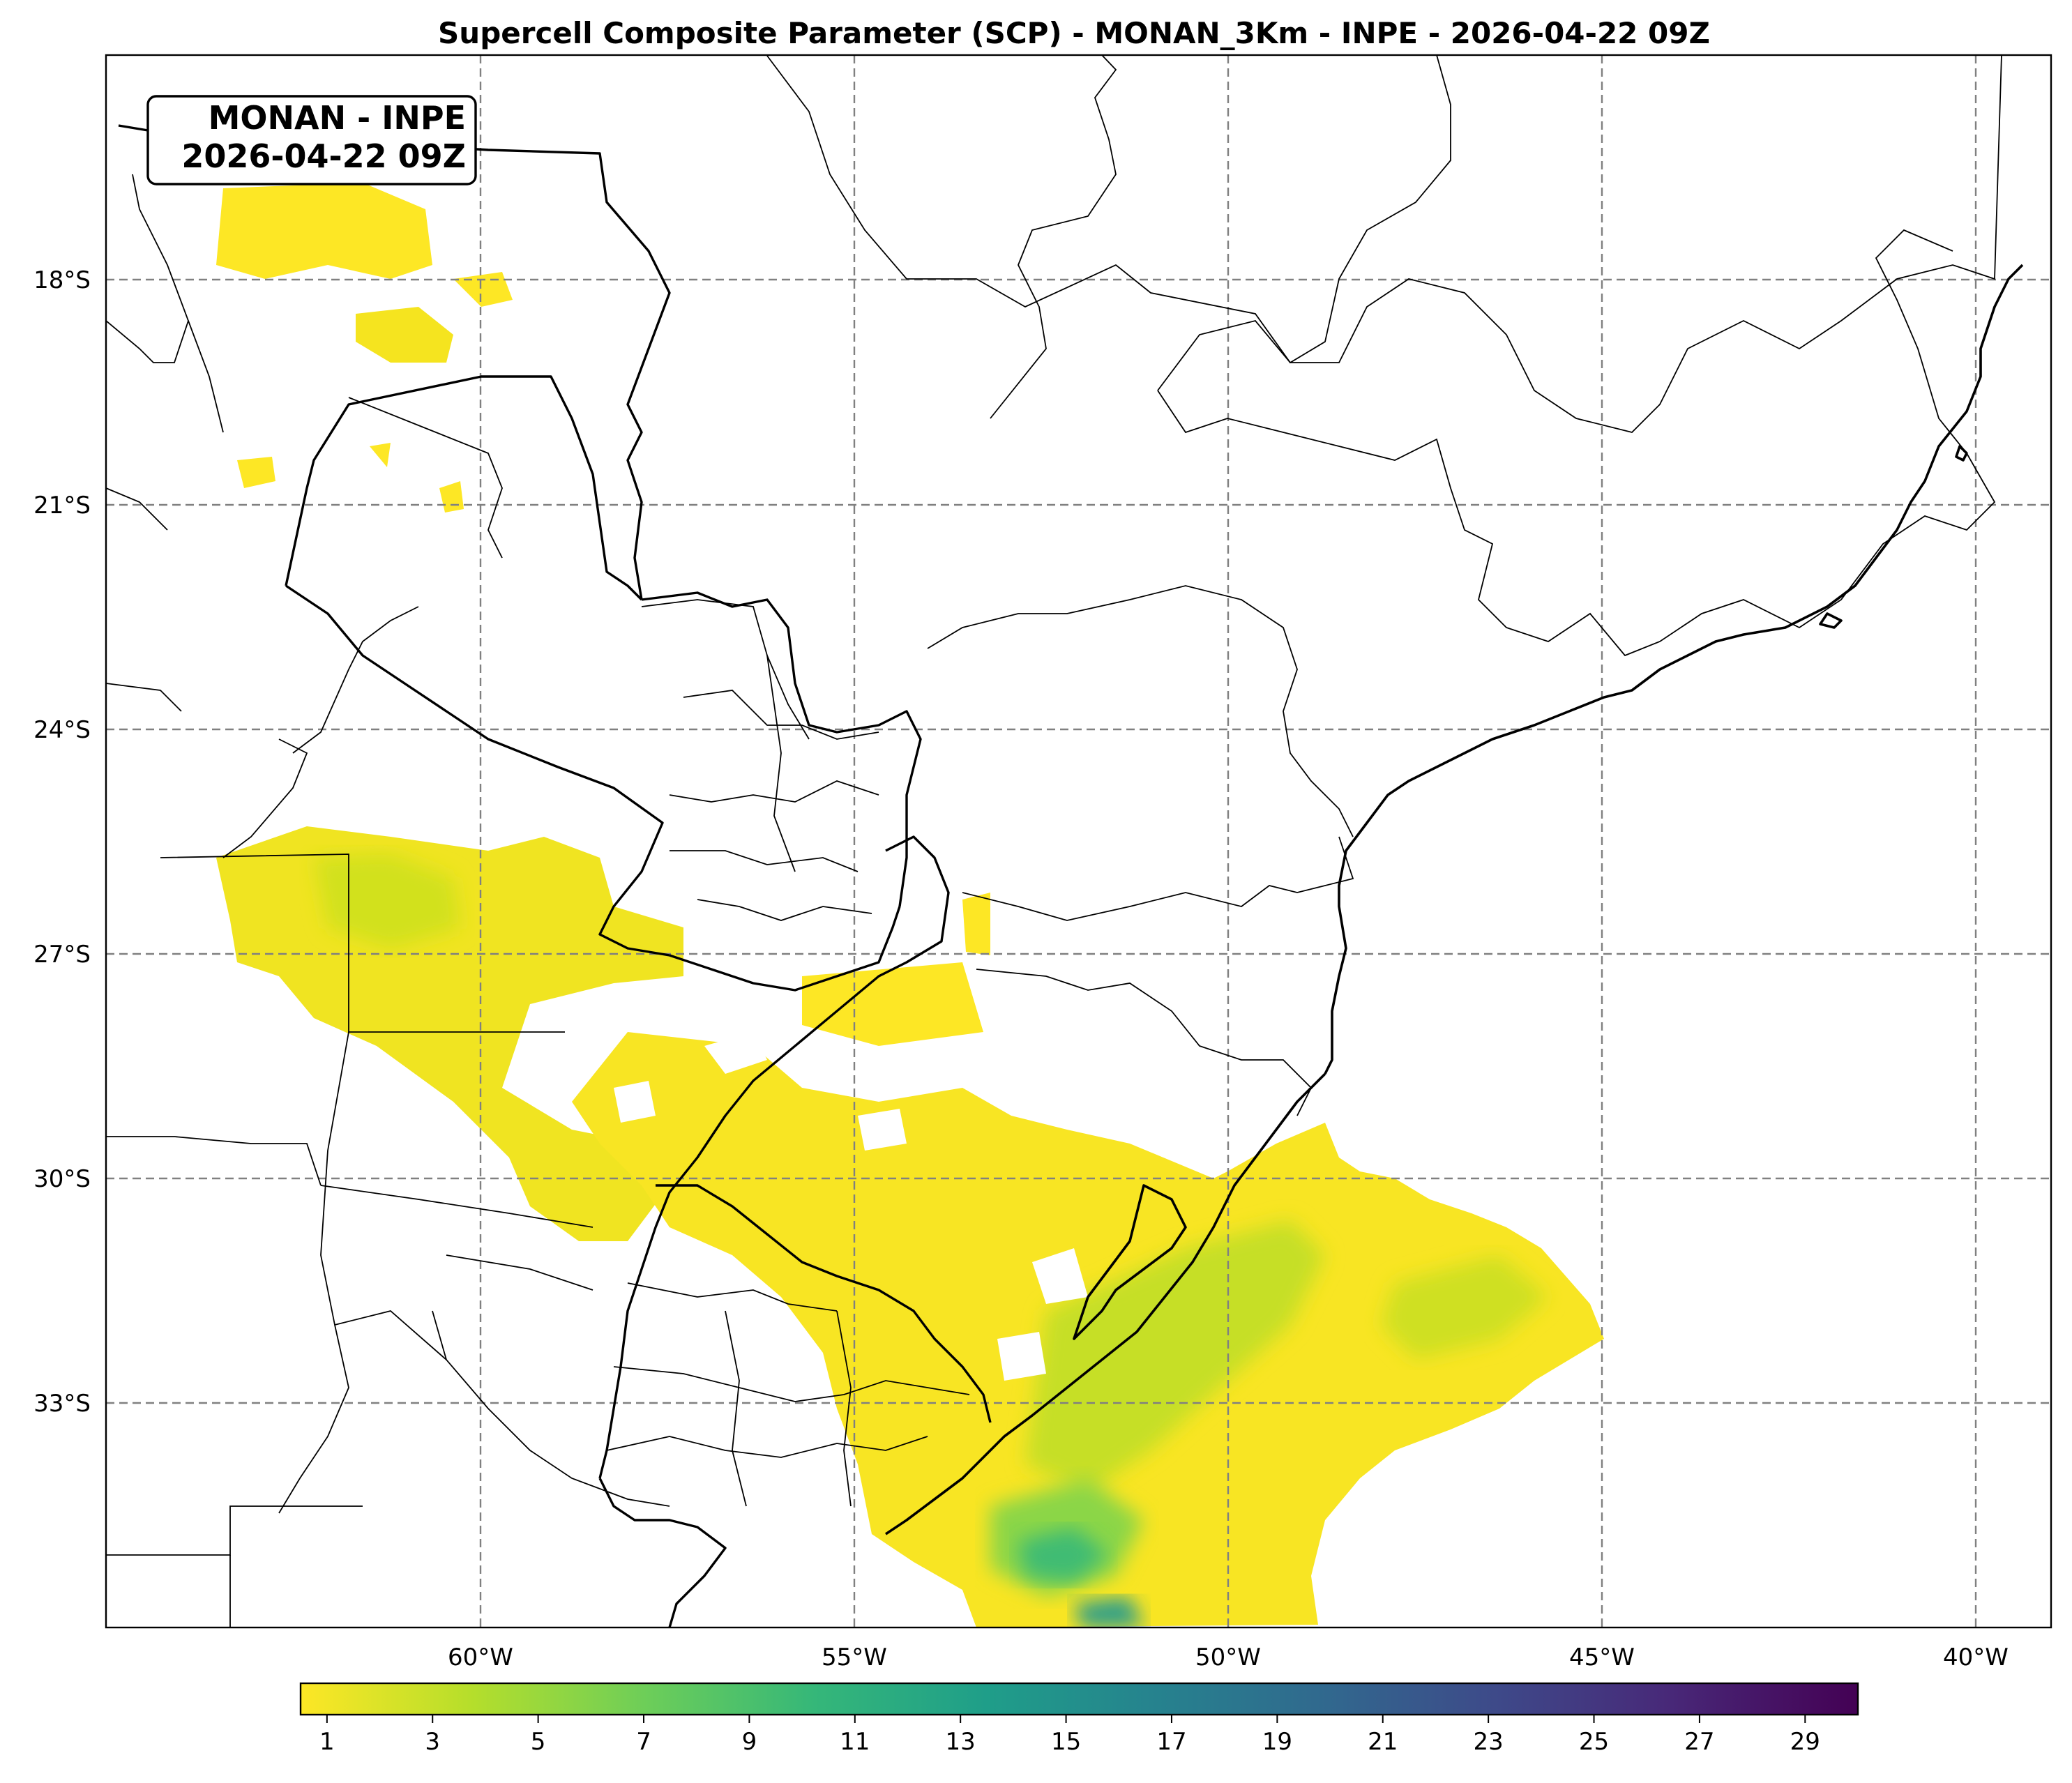  Describe the element at coordinates (62, 1179) in the screenshot. I see `lat-tick-label: 30°S` at that location.